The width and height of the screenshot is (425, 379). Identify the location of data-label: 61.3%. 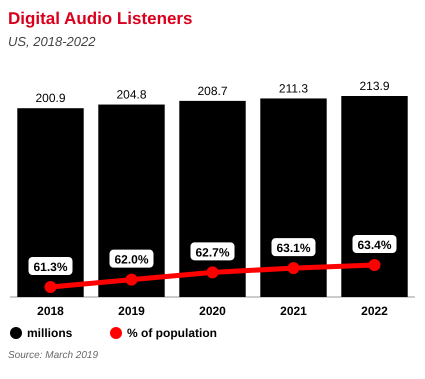
(50, 267).